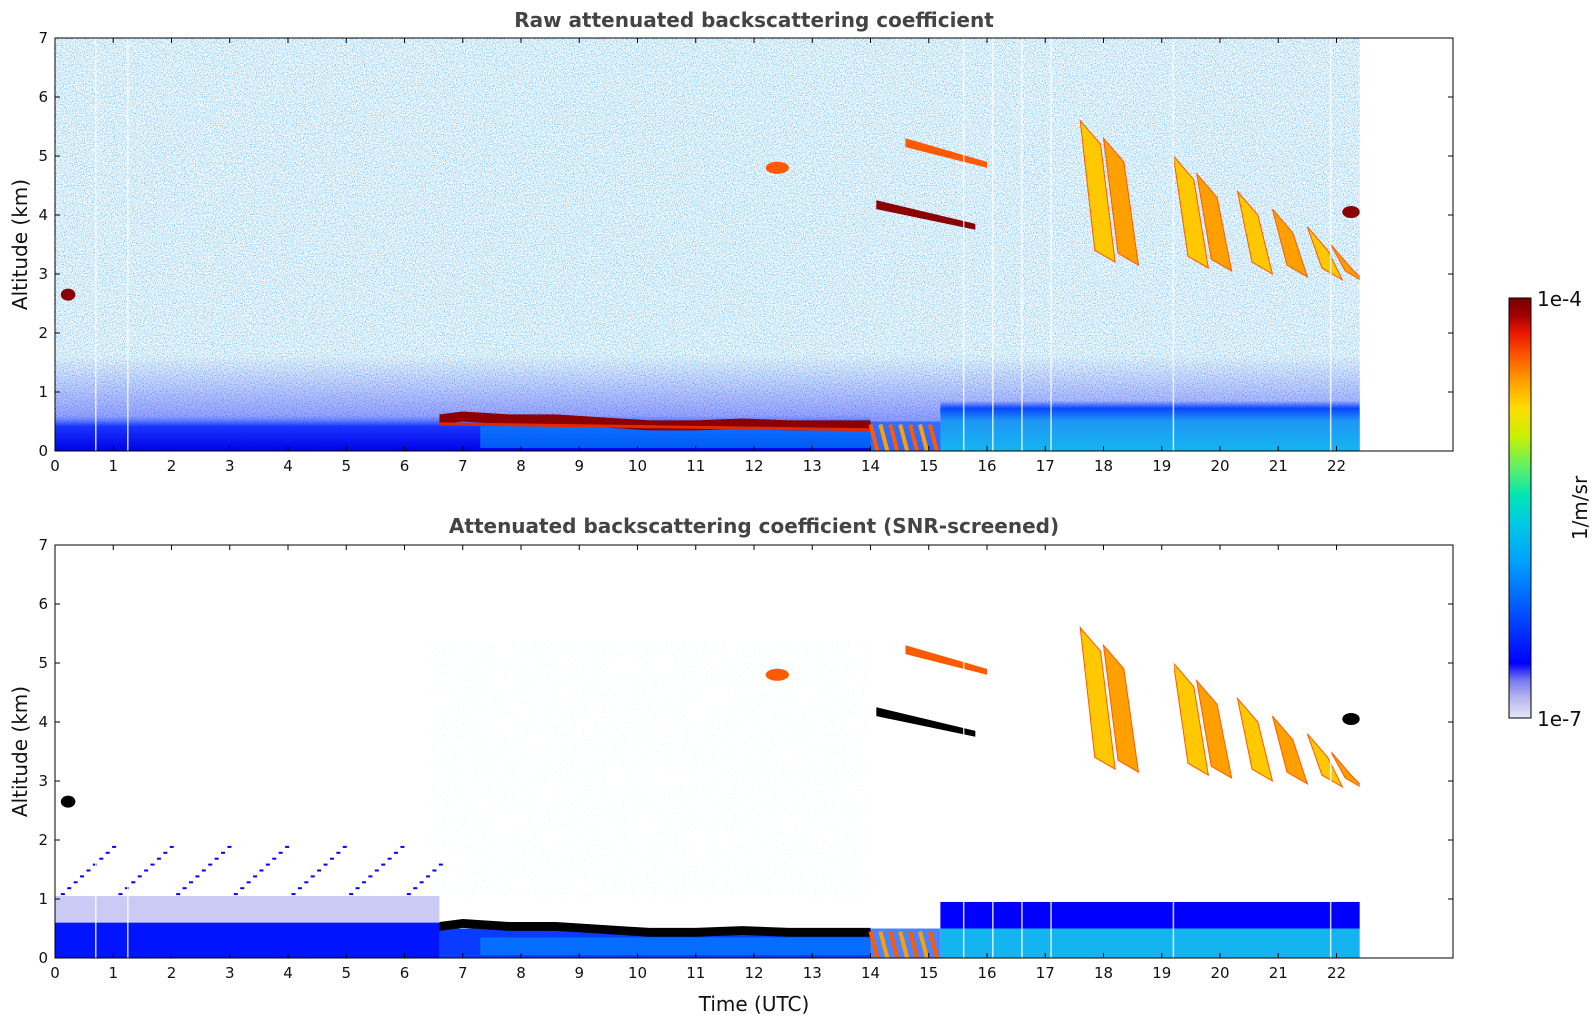 The width and height of the screenshot is (1595, 1020). Describe the element at coordinates (870, 466) in the screenshot. I see `x-tick-label: 14` at that location.